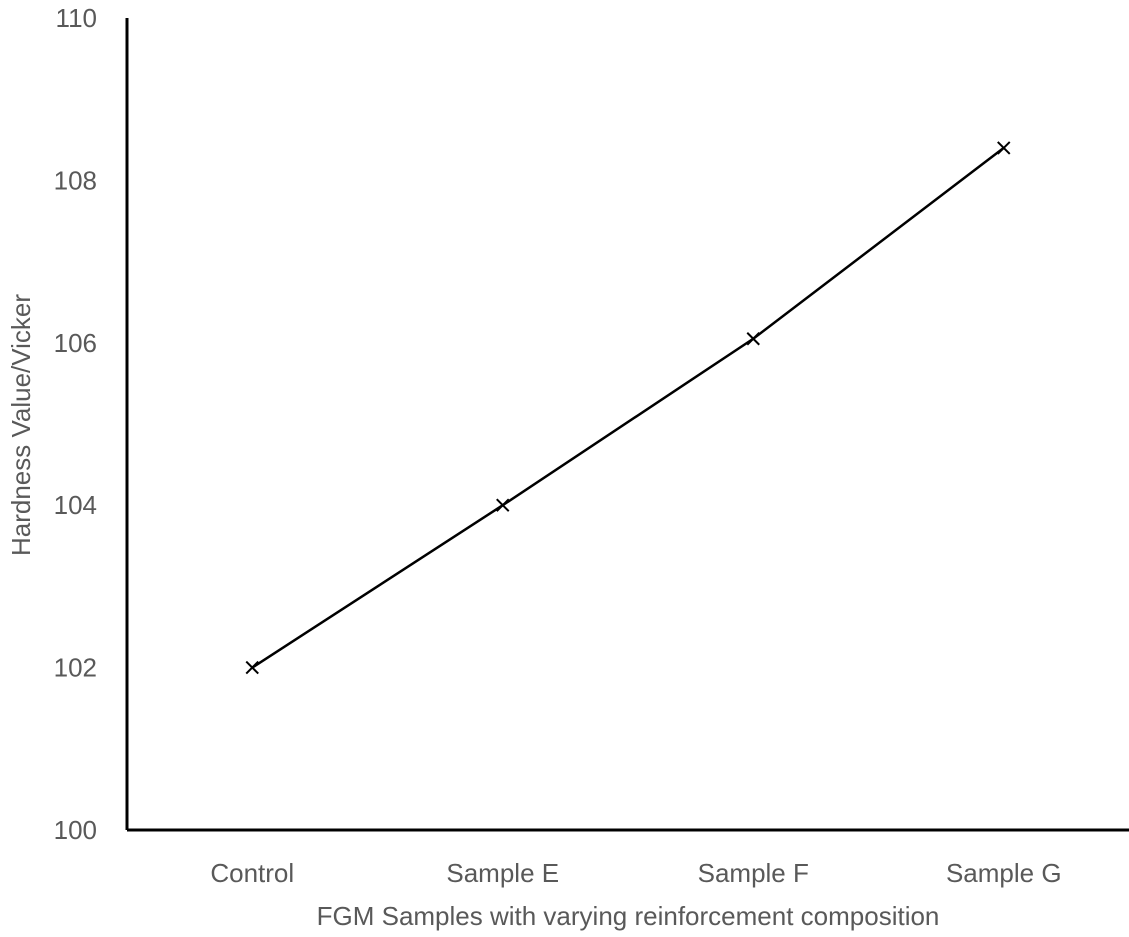 The width and height of the screenshot is (1129, 937). What do you see at coordinates (502, 873) in the screenshot?
I see `x-tick-label: Sample E` at bounding box center [502, 873].